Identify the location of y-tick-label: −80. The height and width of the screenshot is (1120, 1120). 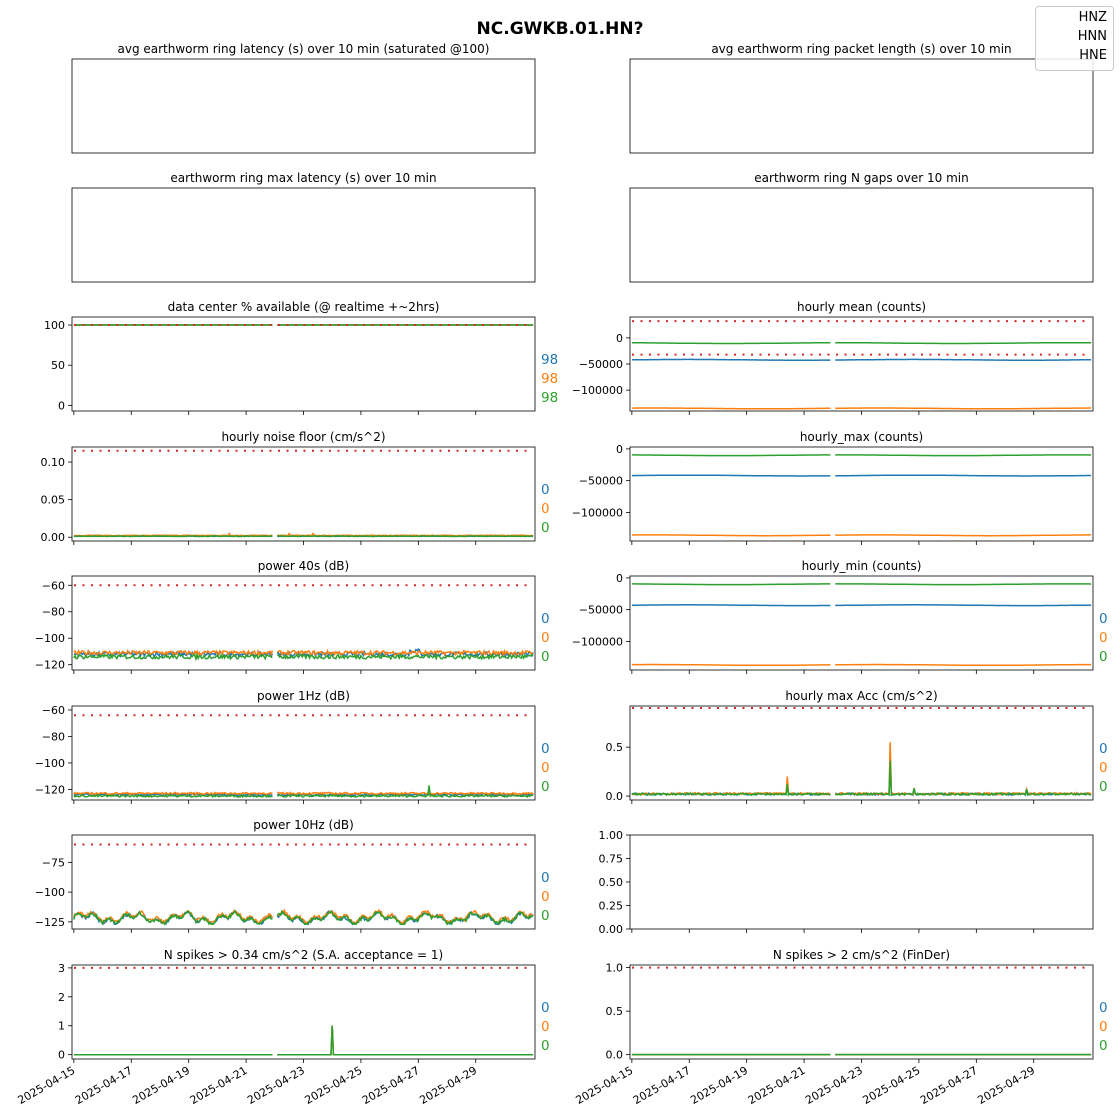
(53, 736).